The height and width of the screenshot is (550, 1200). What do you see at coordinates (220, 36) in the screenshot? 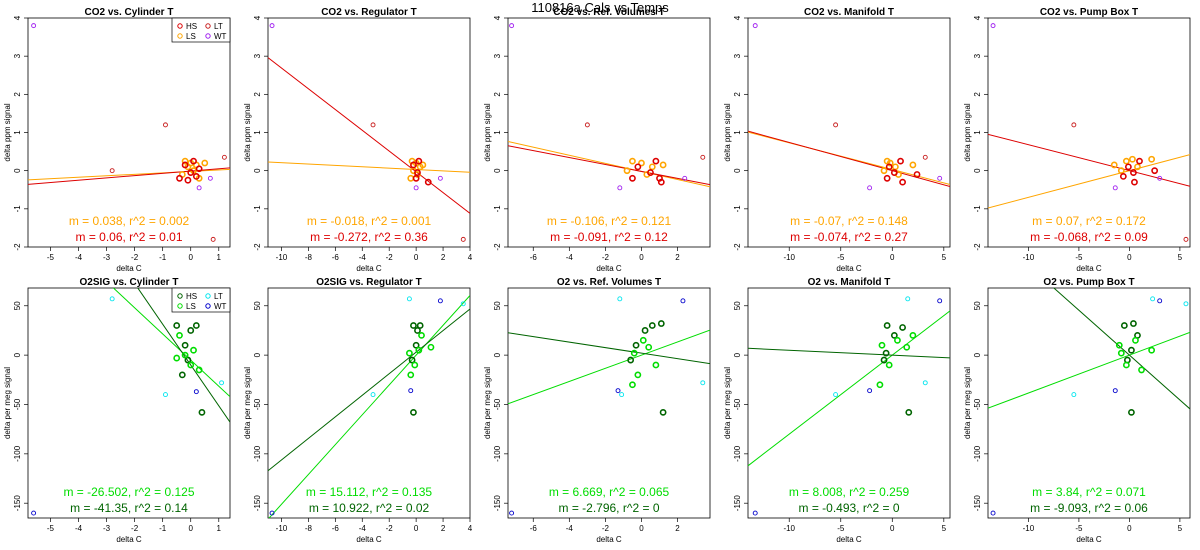
I see `legend-label: WT` at bounding box center [220, 36].